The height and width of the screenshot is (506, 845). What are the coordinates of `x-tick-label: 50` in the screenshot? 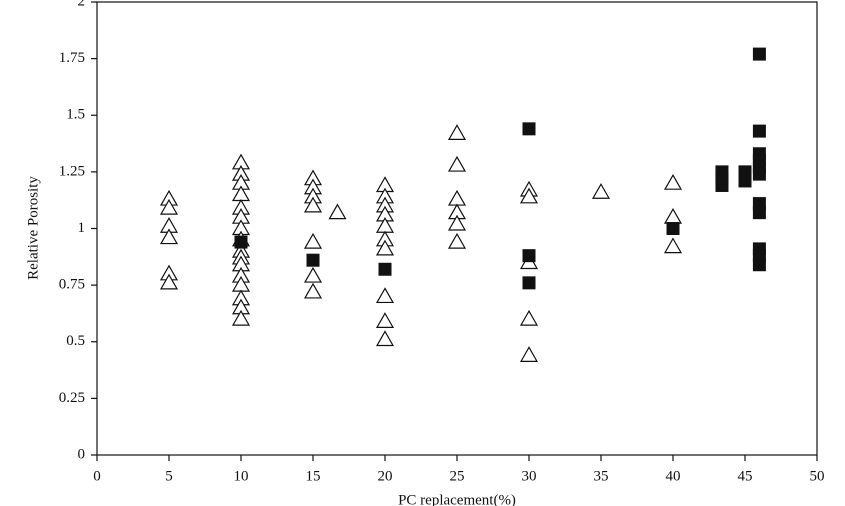 It's located at (817, 476).